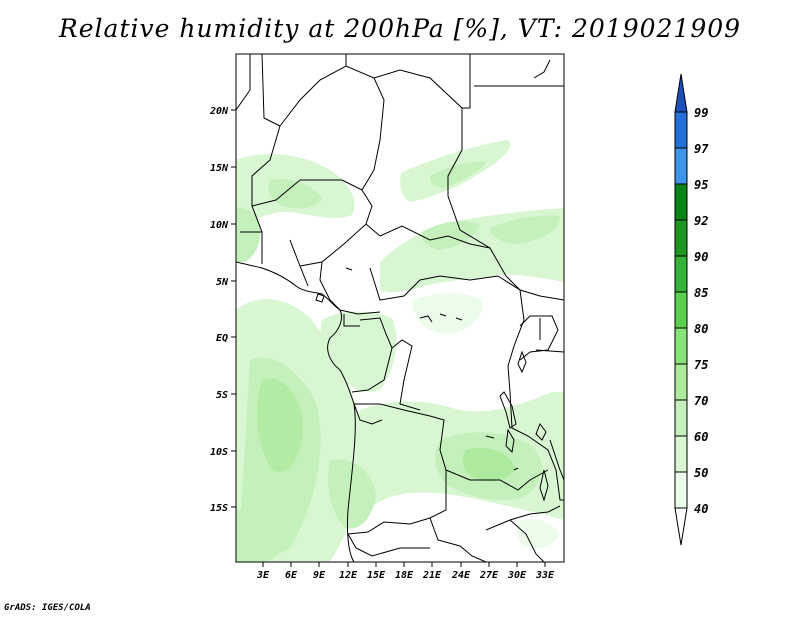  Describe the element at coordinates (219, 111) in the screenshot. I see `lat-tick-label: 20N` at that location.